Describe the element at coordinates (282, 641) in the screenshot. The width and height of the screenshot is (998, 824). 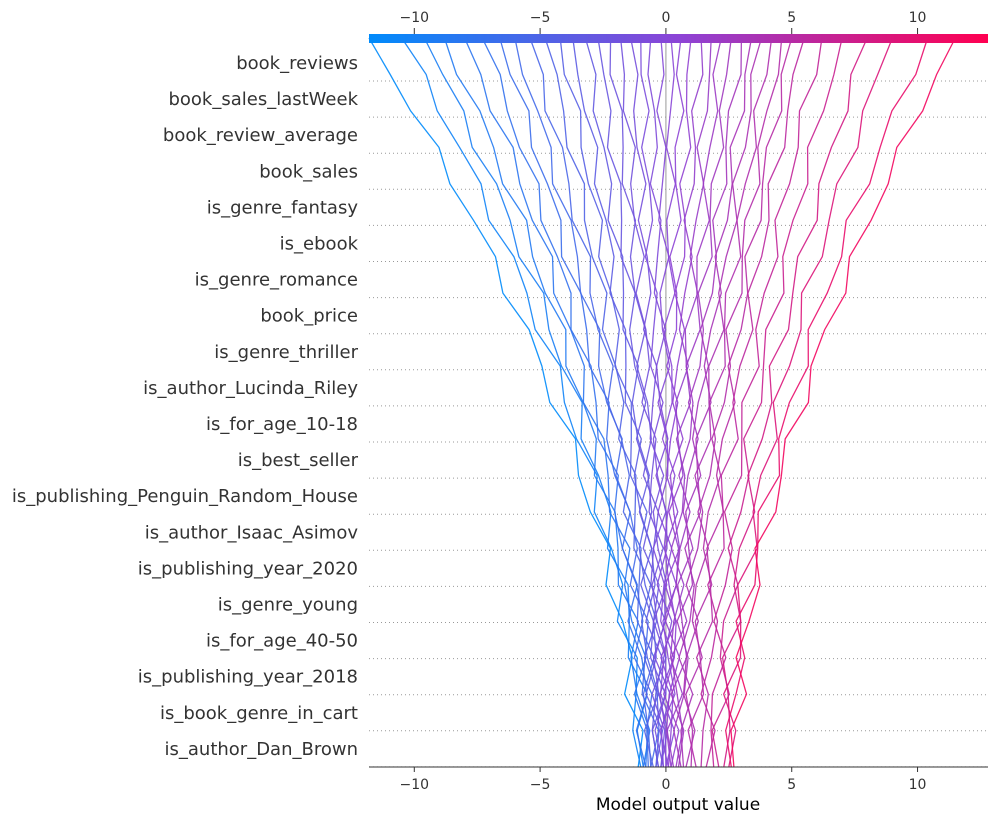
I see `feature-label: is_for_age_40-50` at that location.